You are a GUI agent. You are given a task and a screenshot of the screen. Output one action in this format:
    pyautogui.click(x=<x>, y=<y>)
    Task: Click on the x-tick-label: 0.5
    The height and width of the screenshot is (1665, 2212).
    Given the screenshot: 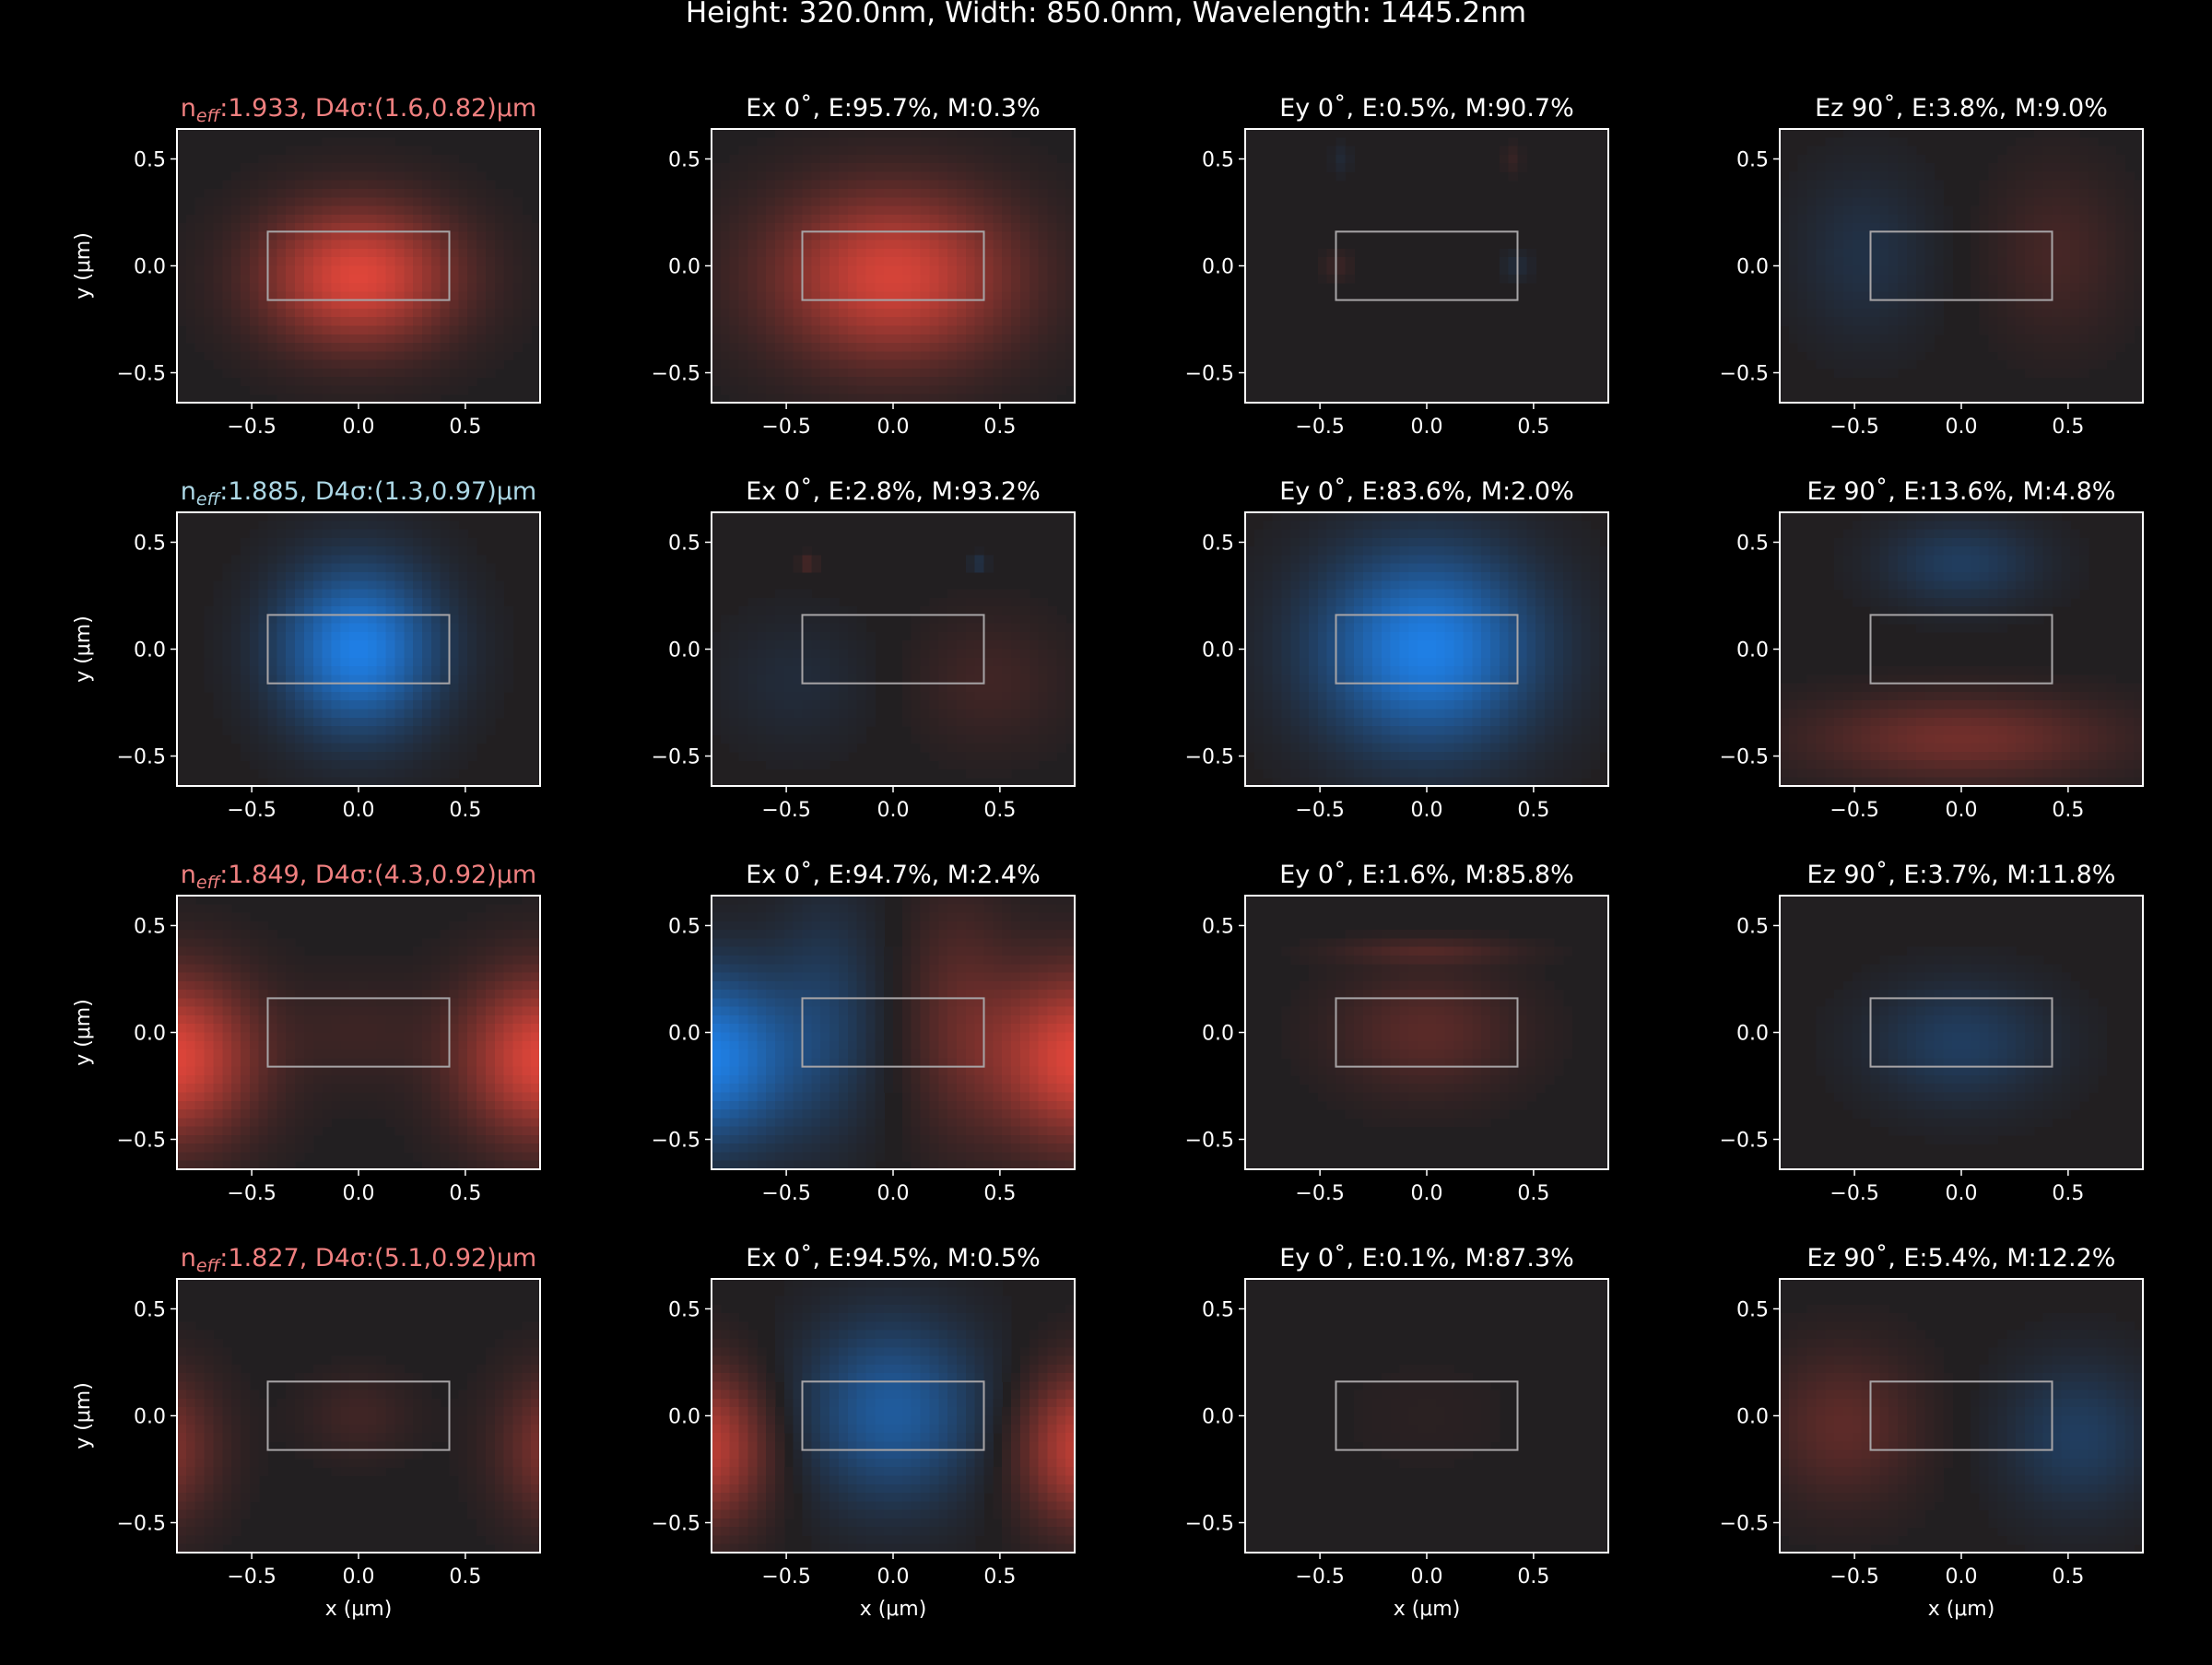 What is the action you would take?
    pyautogui.click(x=999, y=427)
    